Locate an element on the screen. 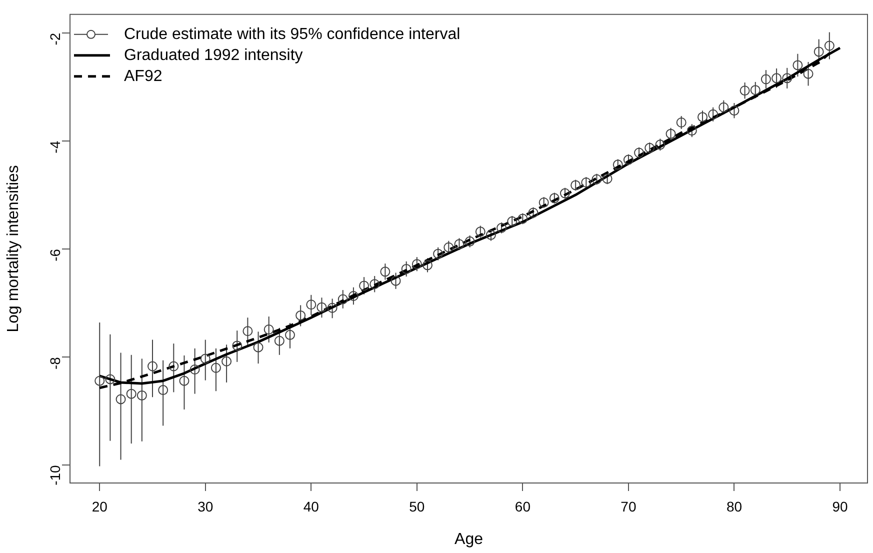 The width and height of the screenshot is (873, 553). x-tick-label: 60 is located at coordinates (522, 506).